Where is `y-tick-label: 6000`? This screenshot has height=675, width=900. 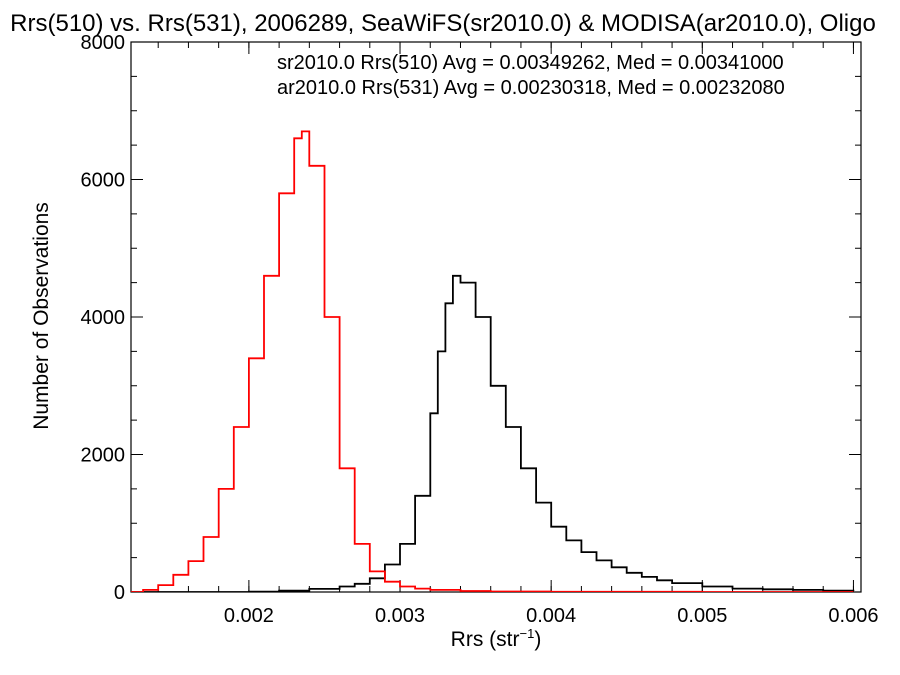
y-tick-label: 6000 is located at coordinates (103, 181).